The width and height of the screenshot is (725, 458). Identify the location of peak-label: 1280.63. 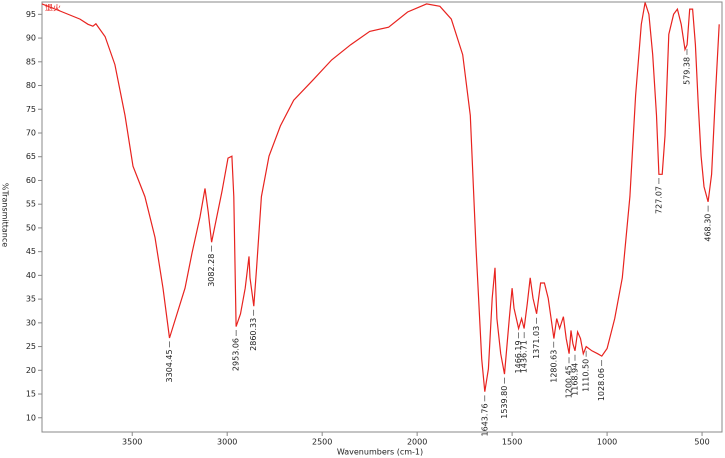
(553, 366).